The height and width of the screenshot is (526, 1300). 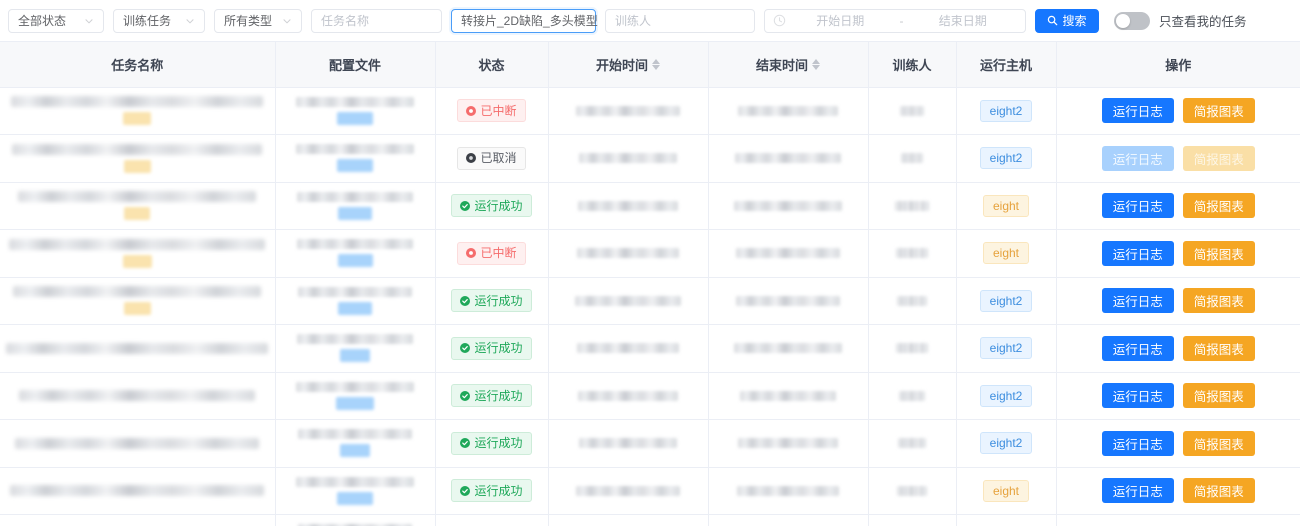 What do you see at coordinates (912, 443) in the screenshot?
I see `trainer-redacted` at bounding box center [912, 443].